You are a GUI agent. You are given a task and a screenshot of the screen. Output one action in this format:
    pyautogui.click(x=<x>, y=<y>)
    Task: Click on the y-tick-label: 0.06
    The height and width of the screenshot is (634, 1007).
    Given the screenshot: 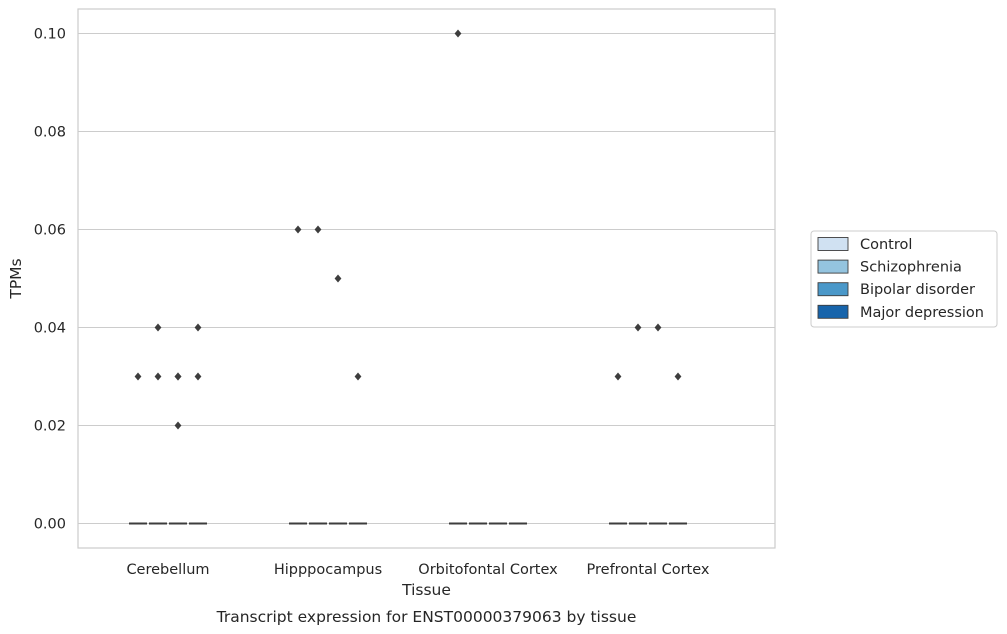 What is the action you would take?
    pyautogui.click(x=50, y=231)
    